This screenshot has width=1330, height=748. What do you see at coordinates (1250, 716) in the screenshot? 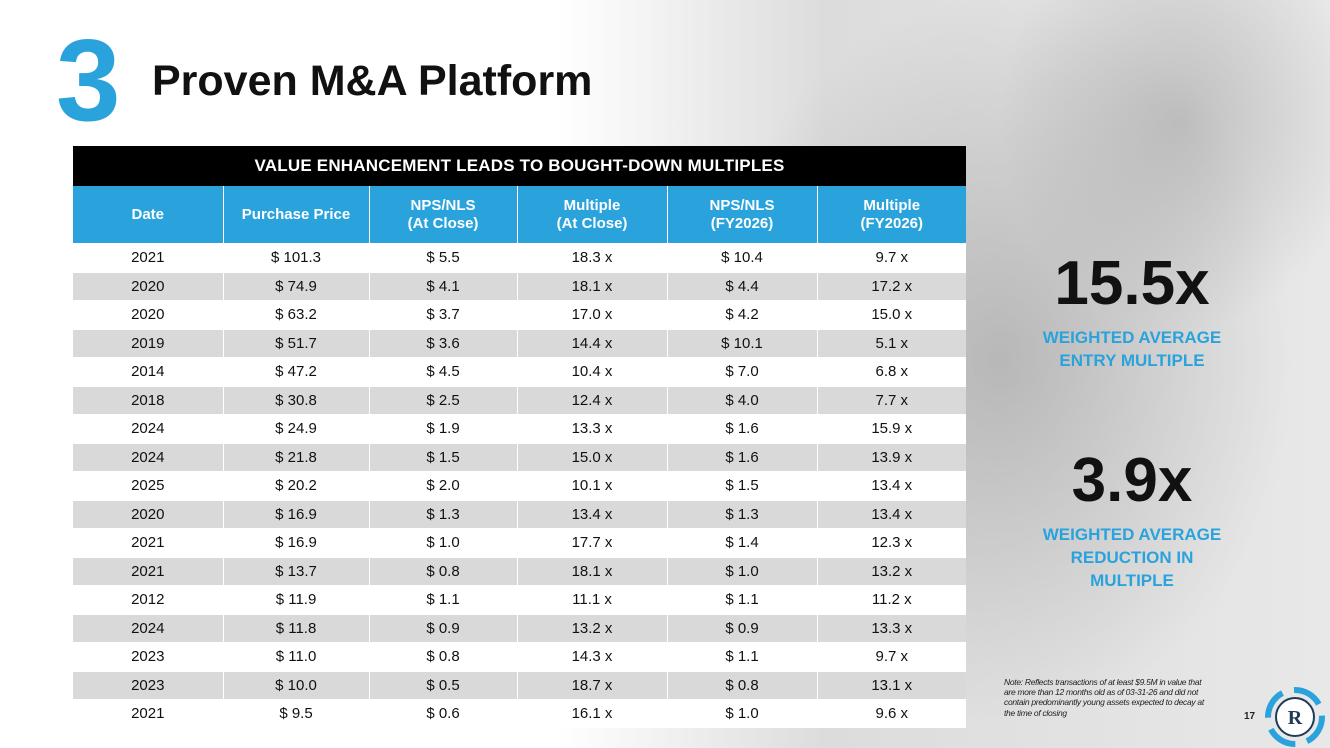
I see `page-number: 17` at bounding box center [1250, 716].